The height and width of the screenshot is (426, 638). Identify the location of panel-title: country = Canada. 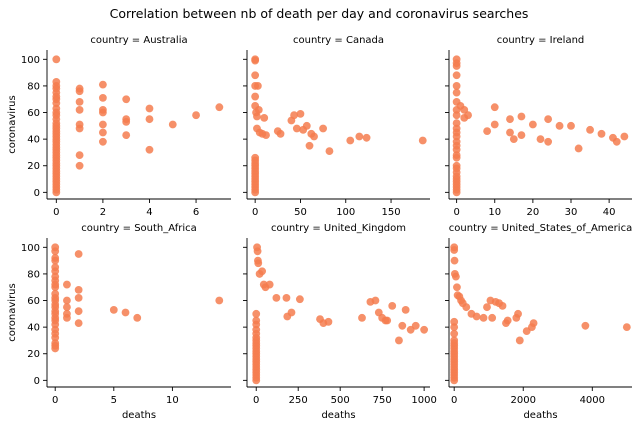
(338, 40).